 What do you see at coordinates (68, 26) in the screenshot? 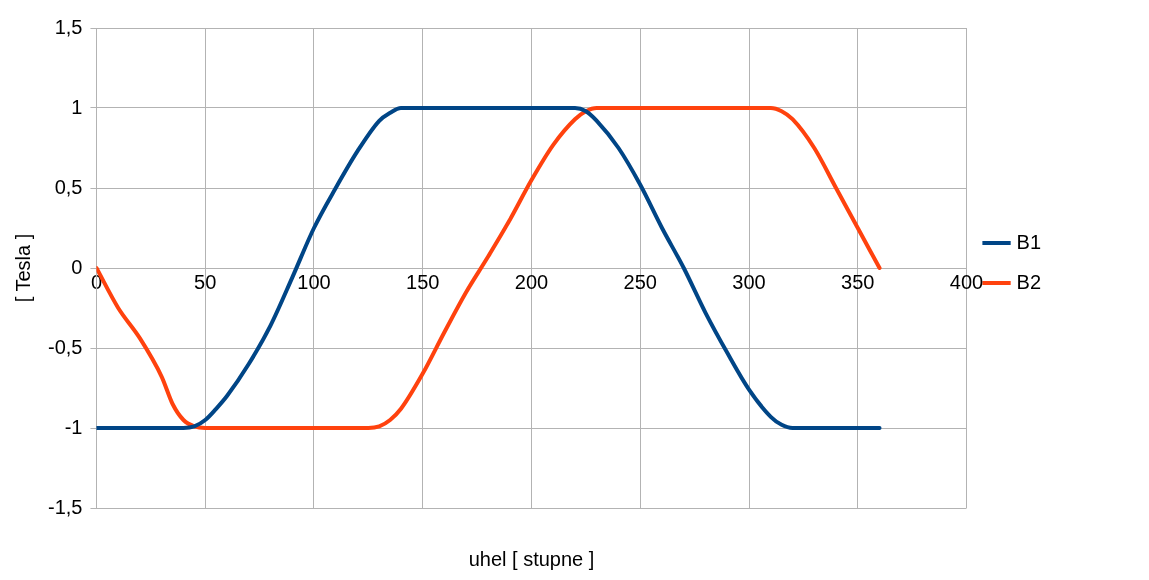
I see `y-tick-label: 1,5` at bounding box center [68, 26].